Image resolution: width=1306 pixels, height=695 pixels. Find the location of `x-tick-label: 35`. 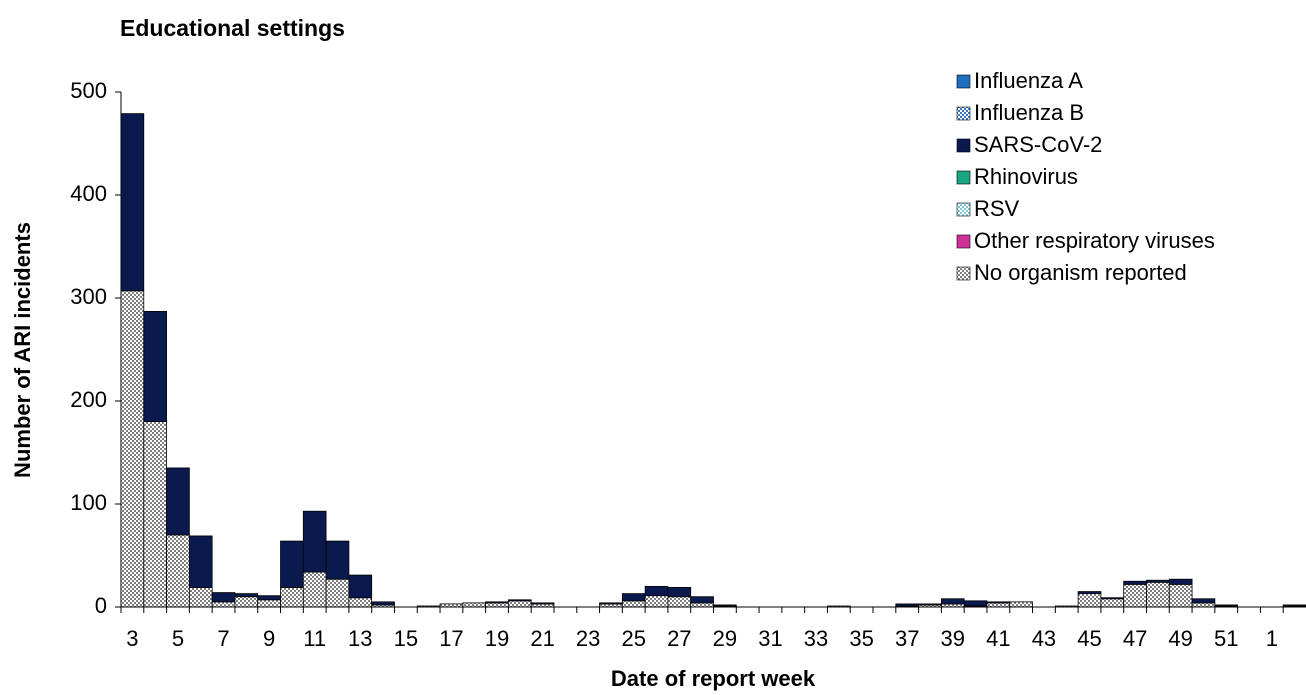

x-tick-label: 35 is located at coordinates (861, 638).